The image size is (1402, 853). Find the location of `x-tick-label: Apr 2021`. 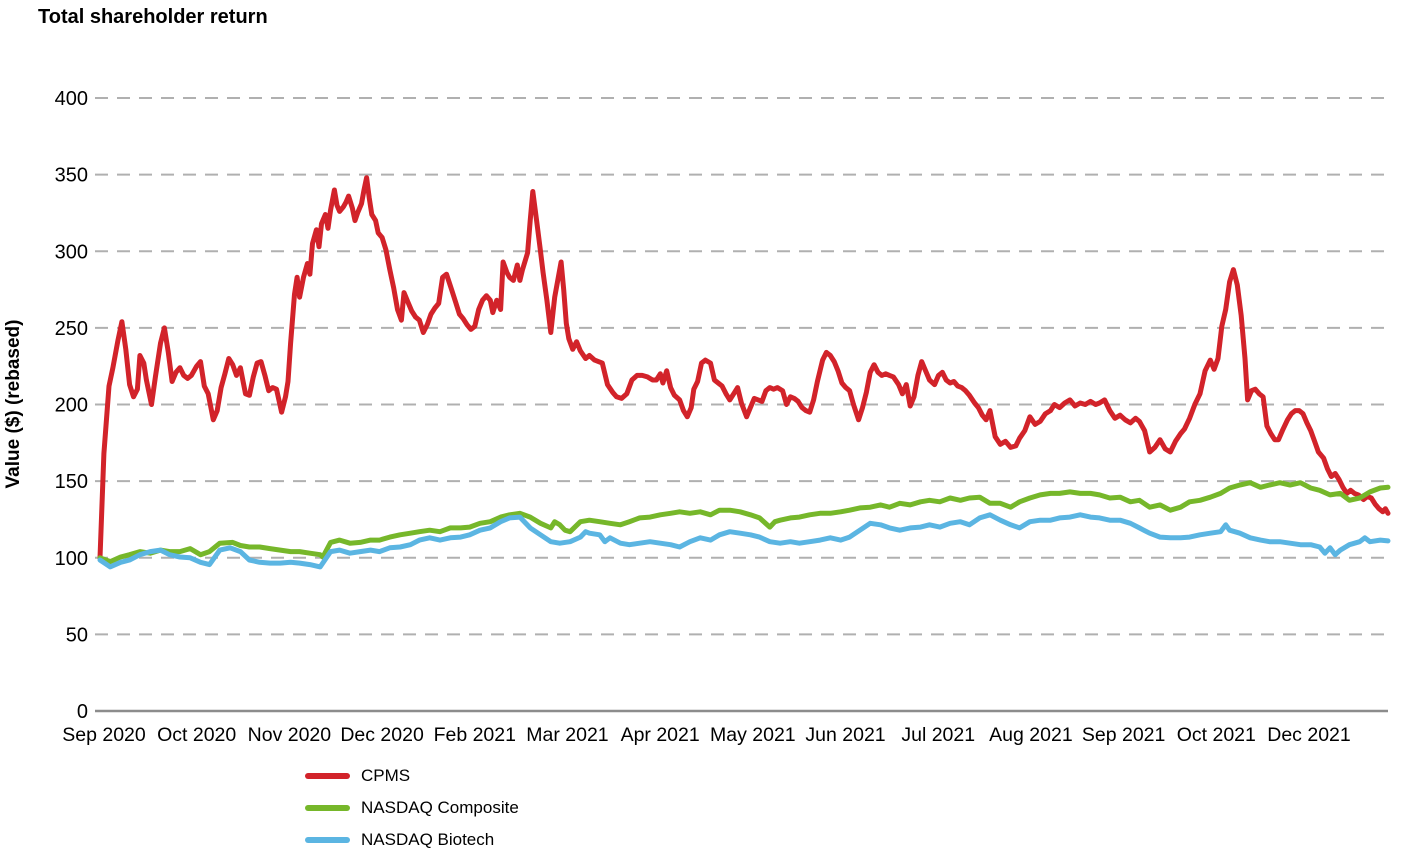

x-tick-label: Apr 2021 is located at coordinates (660, 735).